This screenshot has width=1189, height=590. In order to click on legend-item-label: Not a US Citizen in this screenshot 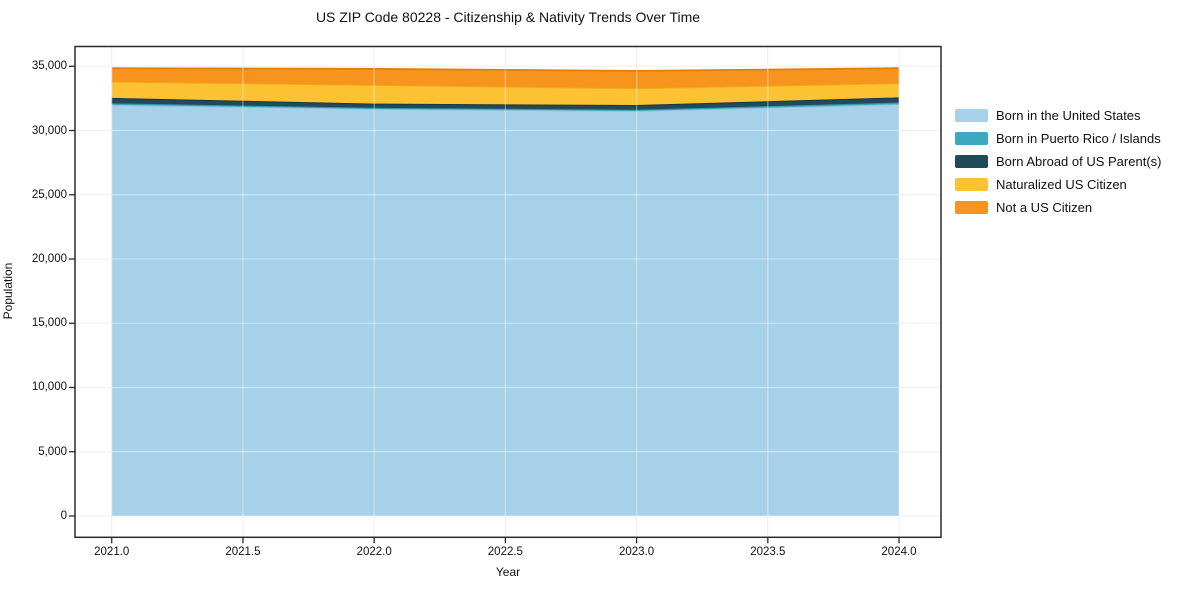, I will do `click(1044, 207)`.